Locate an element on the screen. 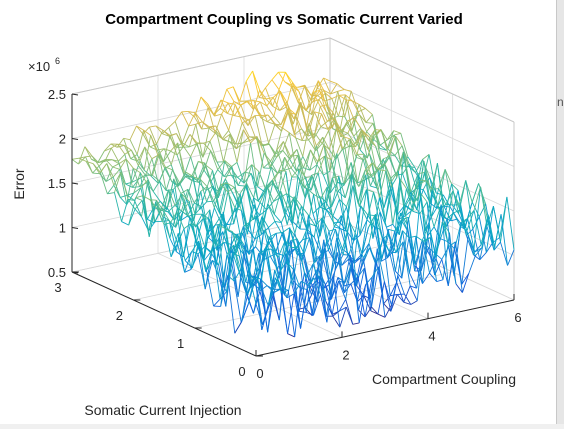 This screenshot has width=564, height=429. y-axis-label: Somatic Current Injection is located at coordinates (162, 410).